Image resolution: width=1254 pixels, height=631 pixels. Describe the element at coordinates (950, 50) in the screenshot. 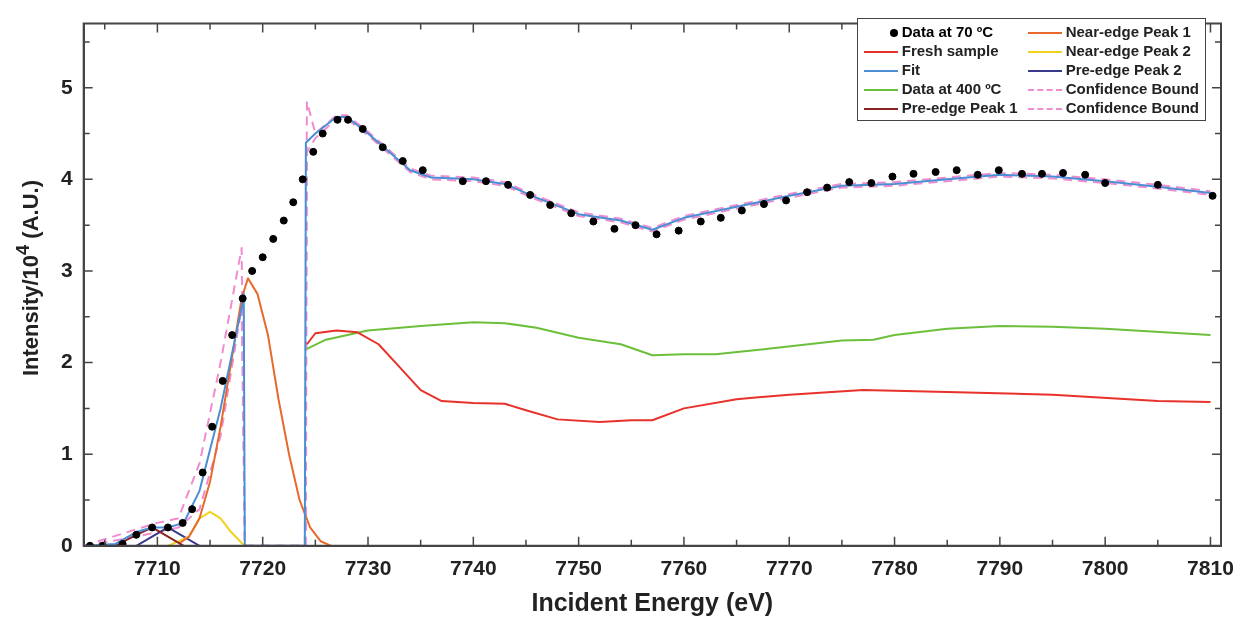

I see `legend-label: Fresh sample` at that location.